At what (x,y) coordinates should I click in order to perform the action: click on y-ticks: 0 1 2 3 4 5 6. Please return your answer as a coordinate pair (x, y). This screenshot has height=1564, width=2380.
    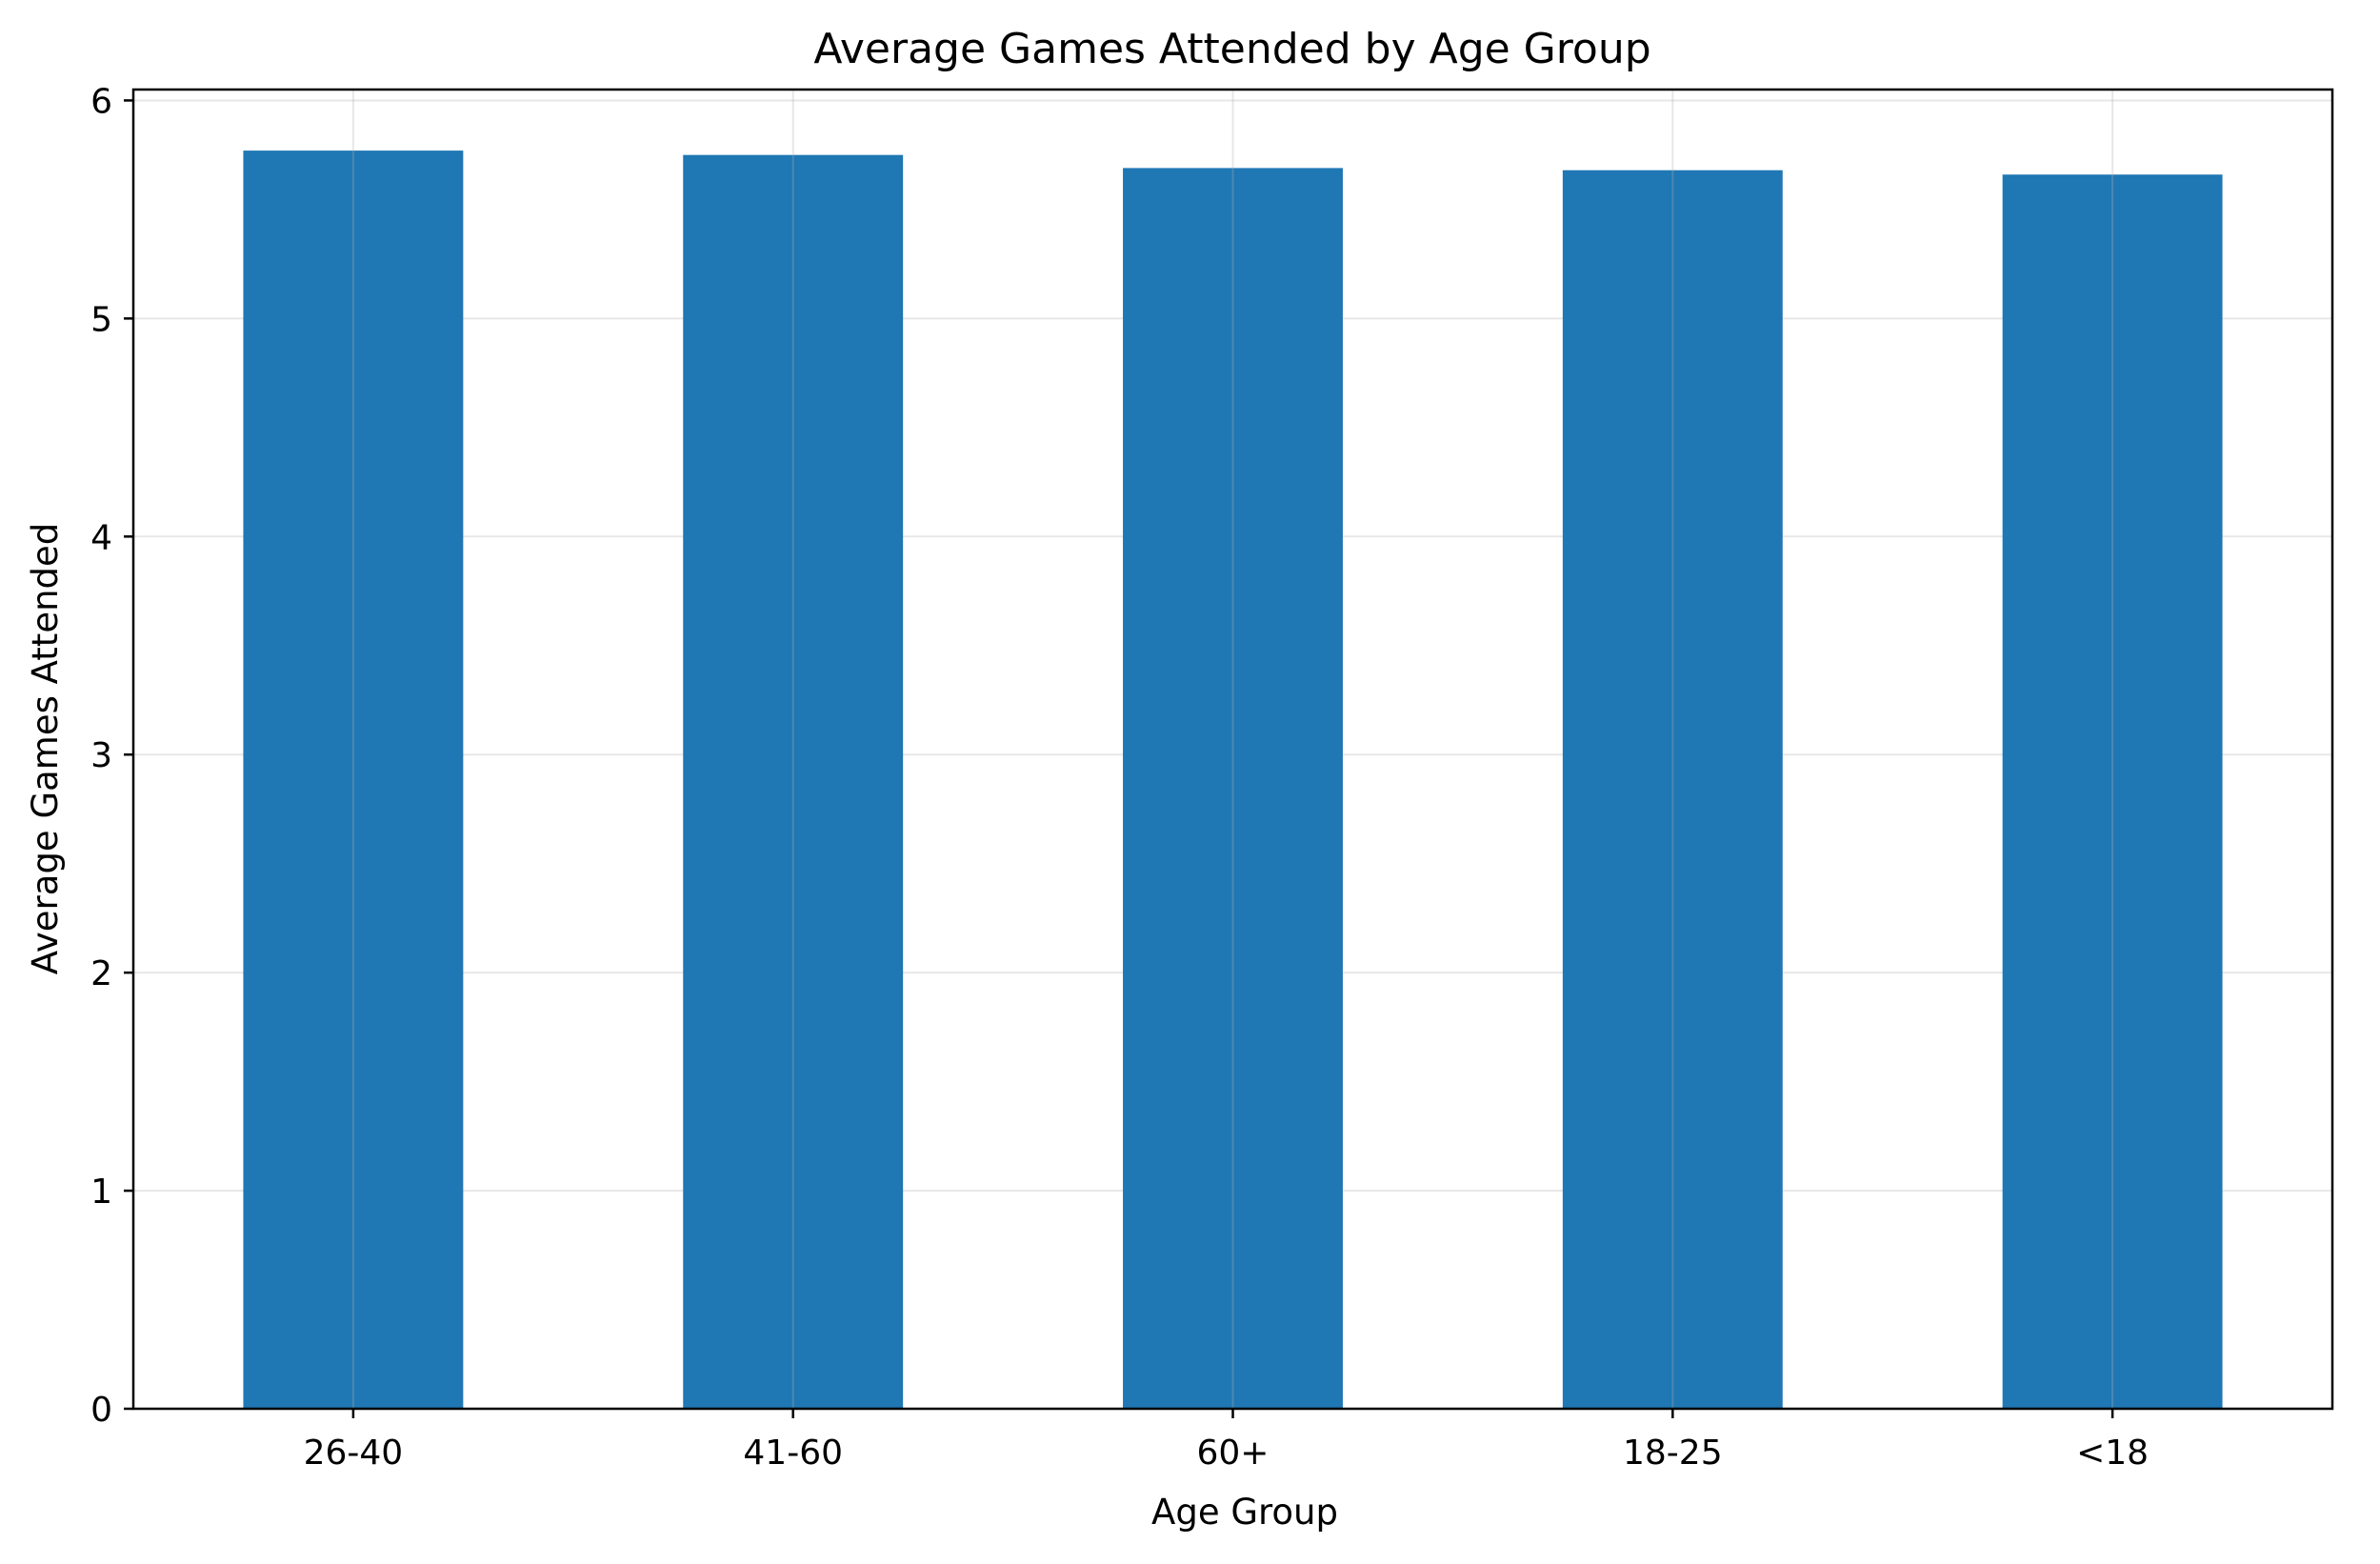
    Looking at the image, I should click on (111, 756).